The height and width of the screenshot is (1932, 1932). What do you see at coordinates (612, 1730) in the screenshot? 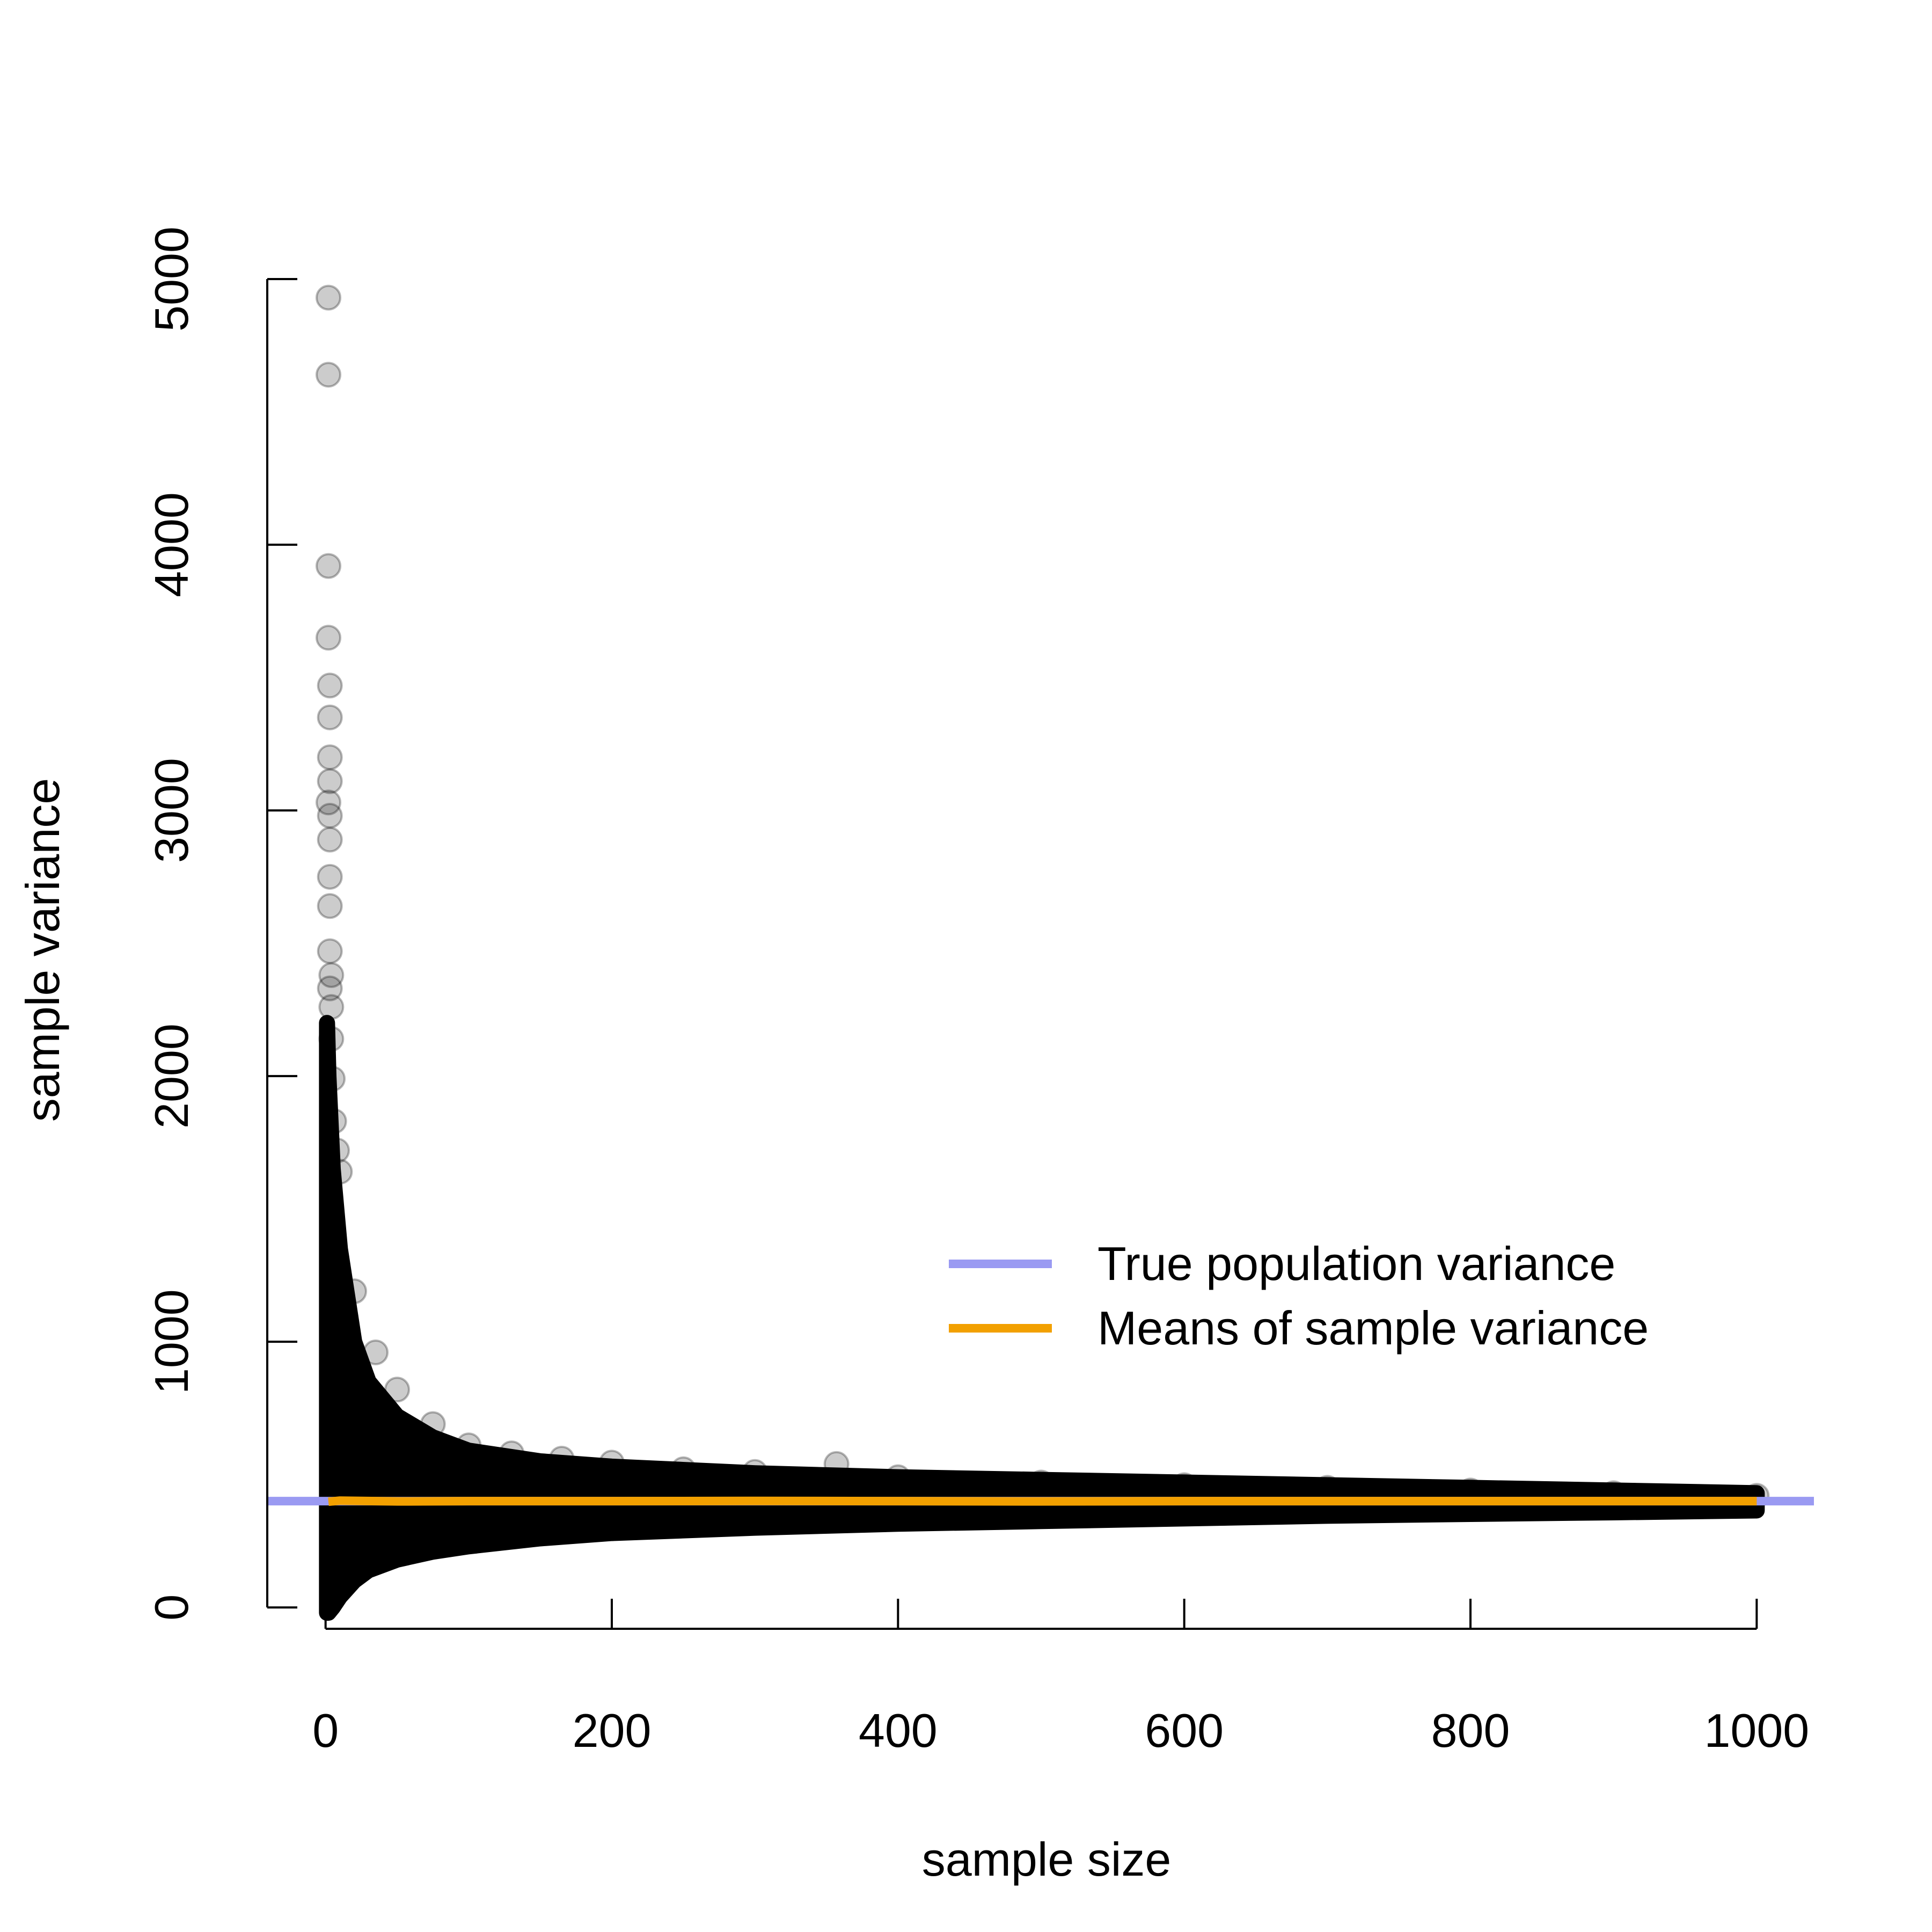
I see `x-tick-label: 200` at bounding box center [612, 1730].